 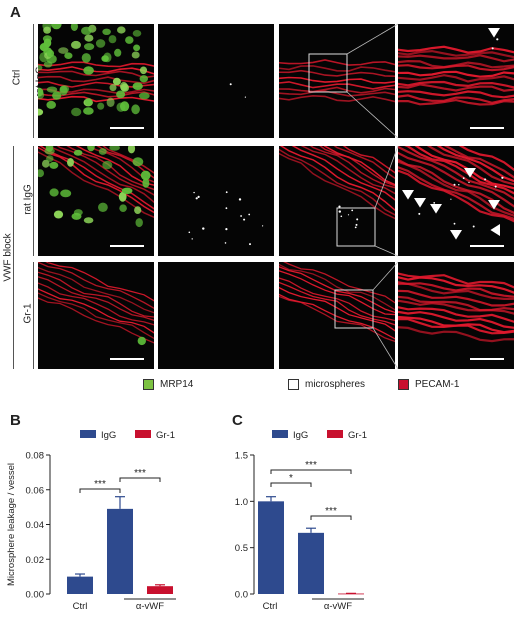 What do you see at coordinates (311, 465) in the screenshot?
I see `significance-label: ***` at bounding box center [311, 465].